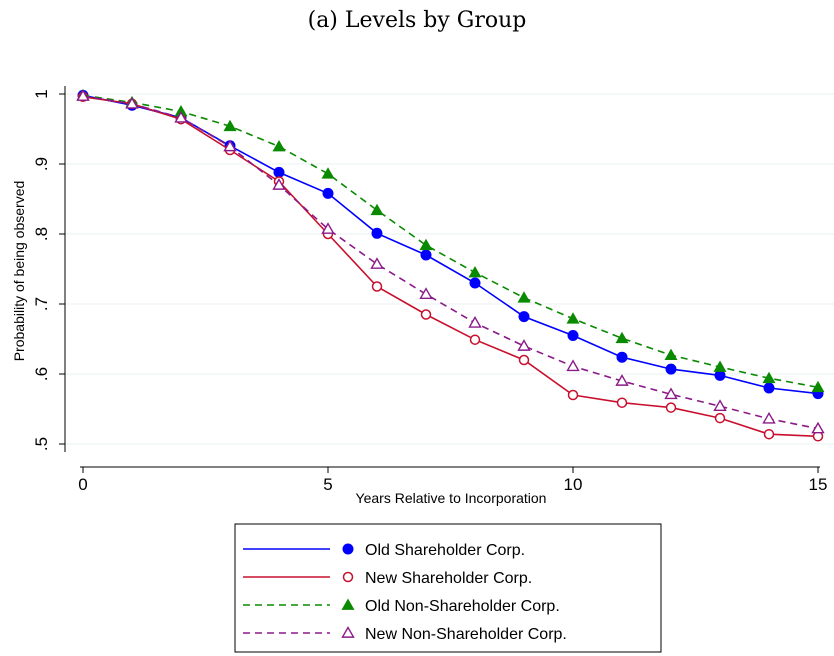  What do you see at coordinates (462, 606) in the screenshot?
I see `legend-label: Old Non-Shareholder Corp.` at bounding box center [462, 606].